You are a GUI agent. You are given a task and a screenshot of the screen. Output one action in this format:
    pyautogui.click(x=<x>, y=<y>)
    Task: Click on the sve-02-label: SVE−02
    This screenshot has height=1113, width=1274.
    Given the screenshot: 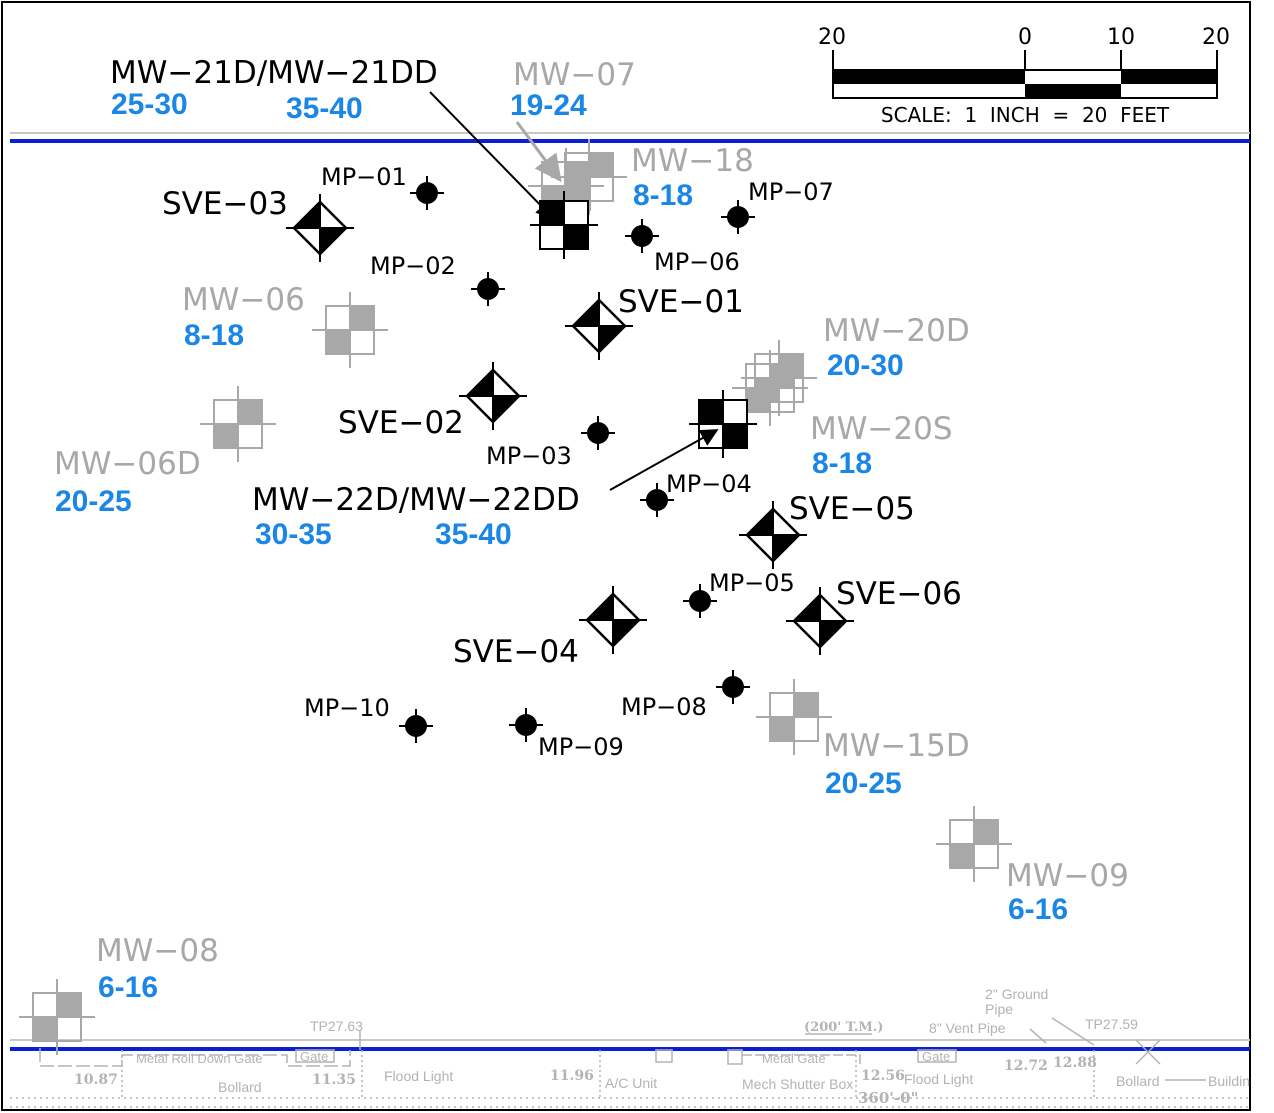 What is the action you would take?
    pyautogui.click(x=401, y=423)
    